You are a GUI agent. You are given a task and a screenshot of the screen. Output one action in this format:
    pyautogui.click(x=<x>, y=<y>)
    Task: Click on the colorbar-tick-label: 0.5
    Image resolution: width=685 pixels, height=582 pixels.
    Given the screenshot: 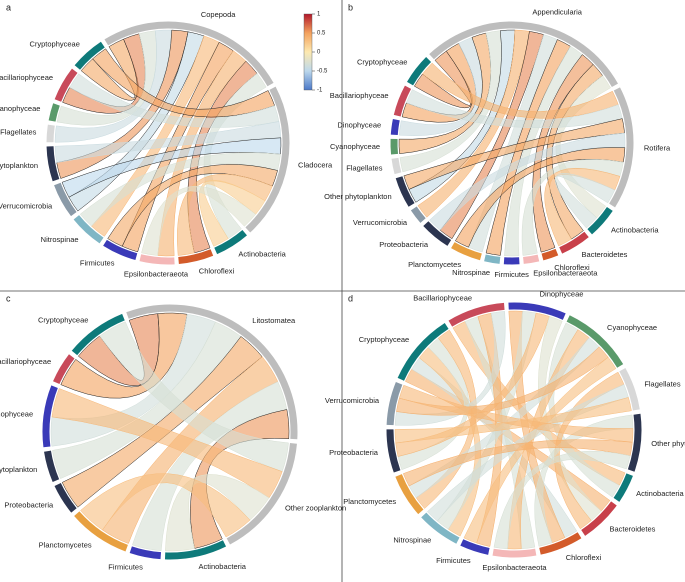 What is the action you would take?
    pyautogui.click(x=321, y=34)
    